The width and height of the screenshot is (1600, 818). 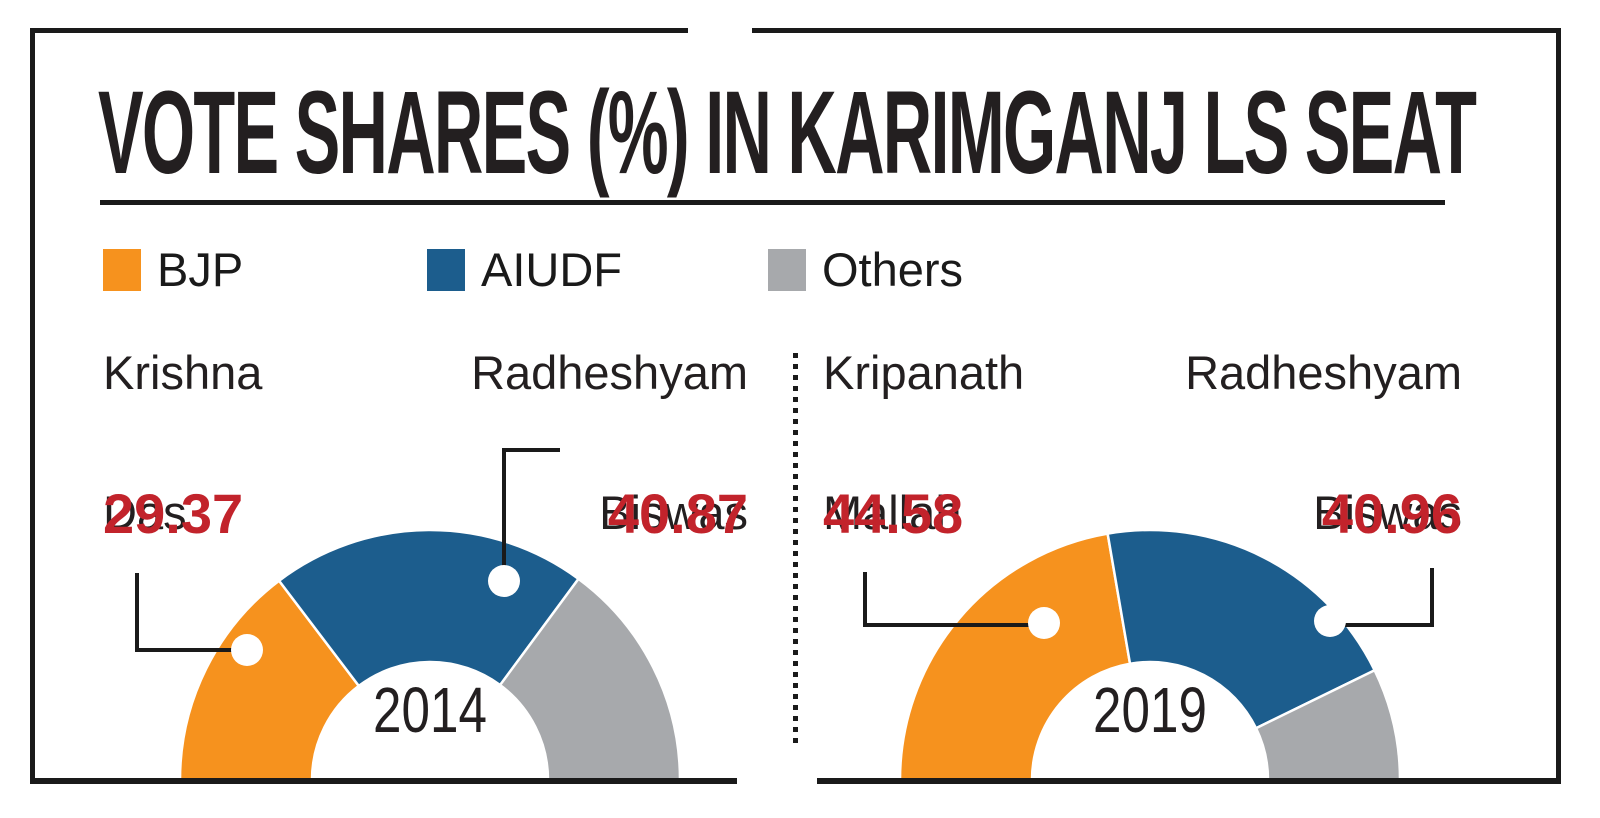 What do you see at coordinates (183, 372) in the screenshot?
I see `candidate-name-line: Krishna` at bounding box center [183, 372].